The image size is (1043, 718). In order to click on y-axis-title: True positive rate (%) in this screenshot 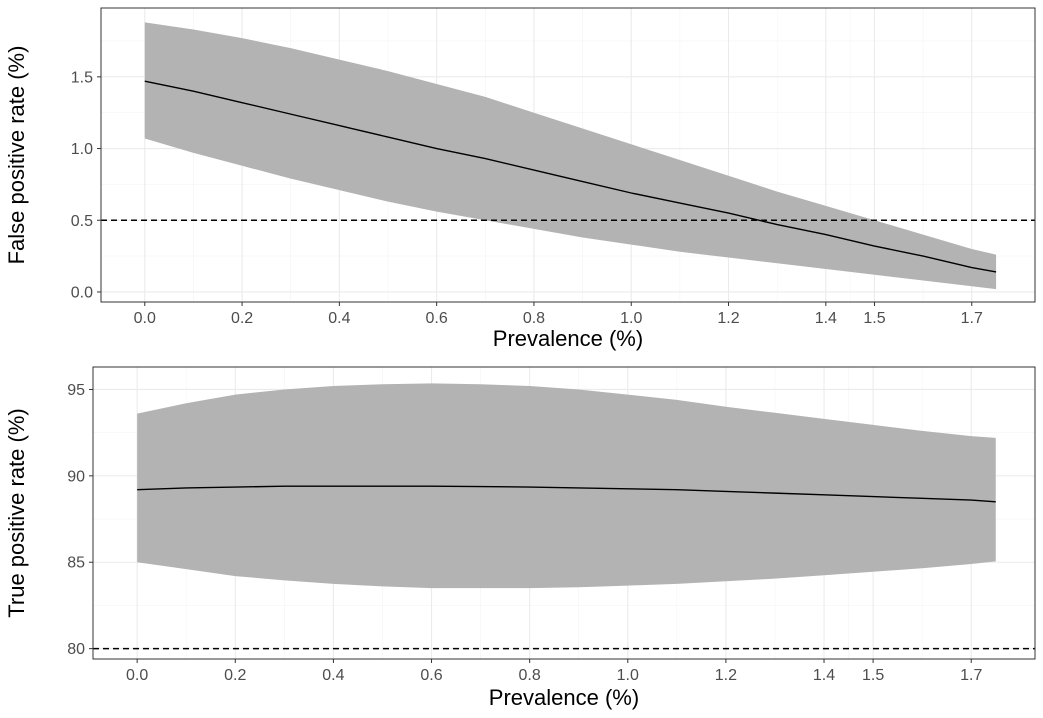, I will do `click(16, 512)`.